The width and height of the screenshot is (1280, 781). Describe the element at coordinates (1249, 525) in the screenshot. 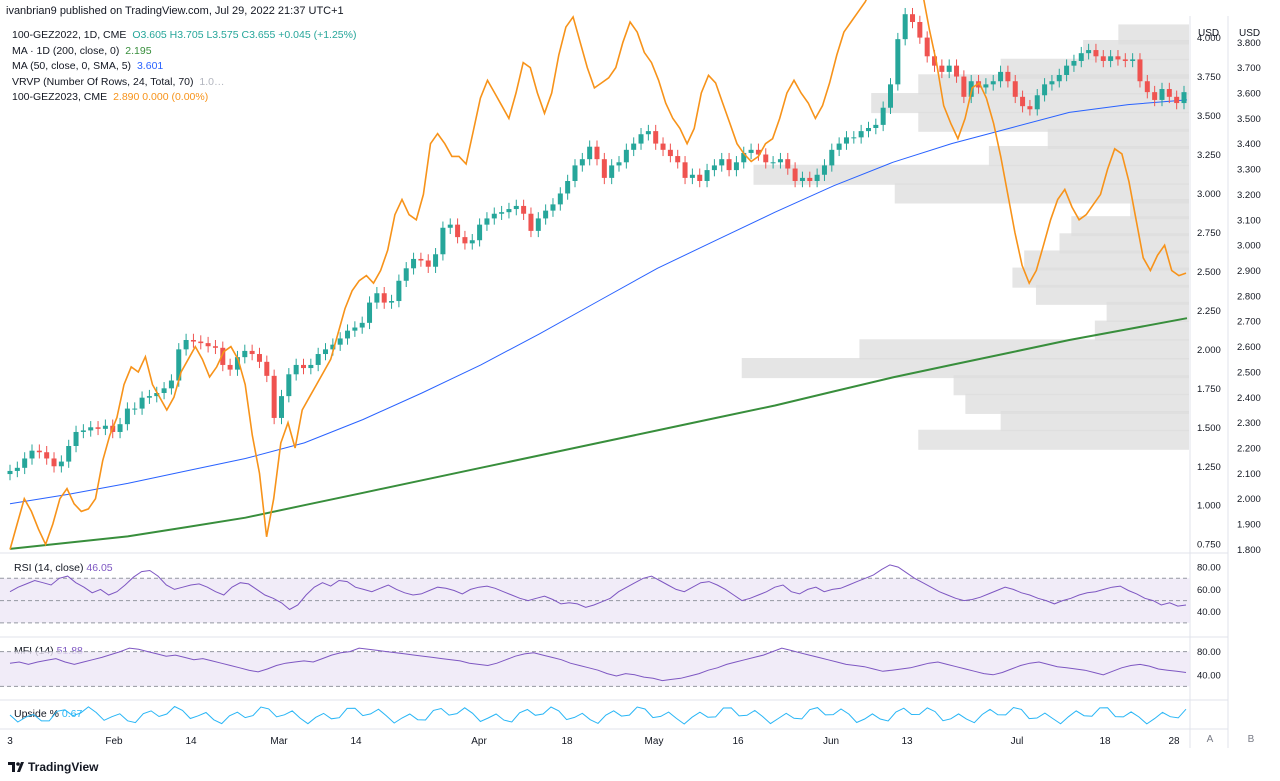

I see `right-axis-tick: 1.900` at that location.